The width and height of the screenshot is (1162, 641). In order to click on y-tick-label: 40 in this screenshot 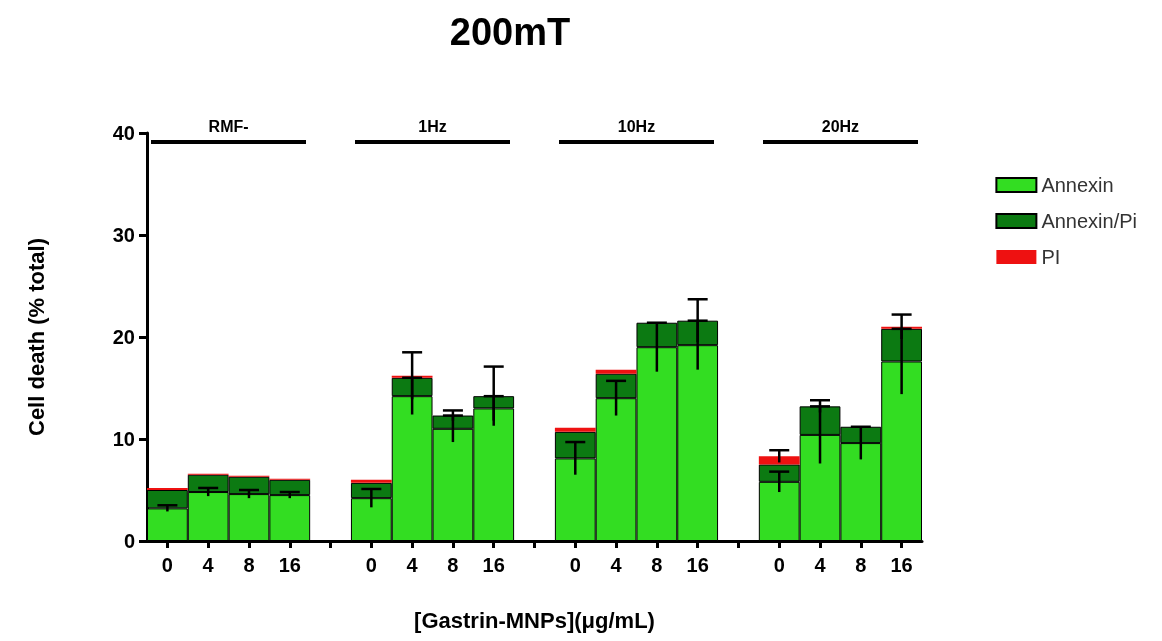, I will do `click(123, 133)`.